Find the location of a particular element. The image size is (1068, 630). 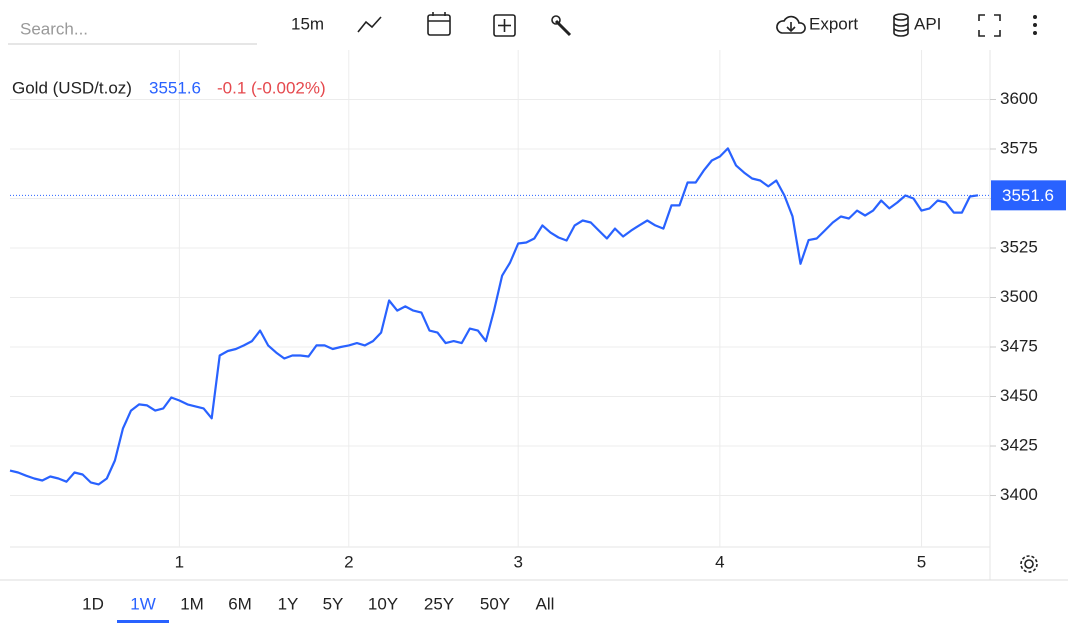

last-price-tag is located at coordinates (1028, 195).